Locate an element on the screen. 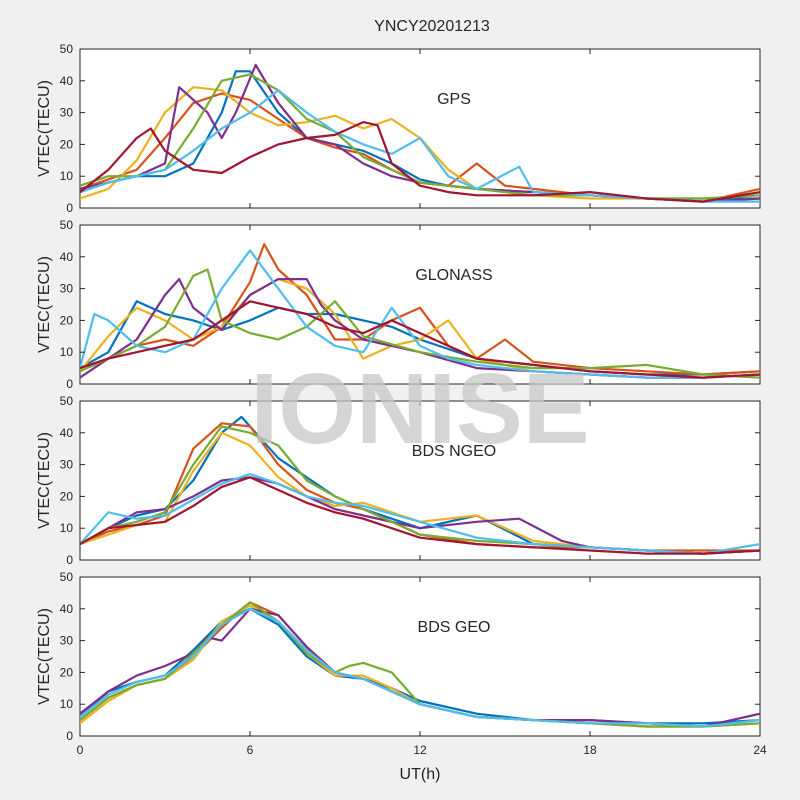  watermark: IONISE is located at coordinates (420, 409).